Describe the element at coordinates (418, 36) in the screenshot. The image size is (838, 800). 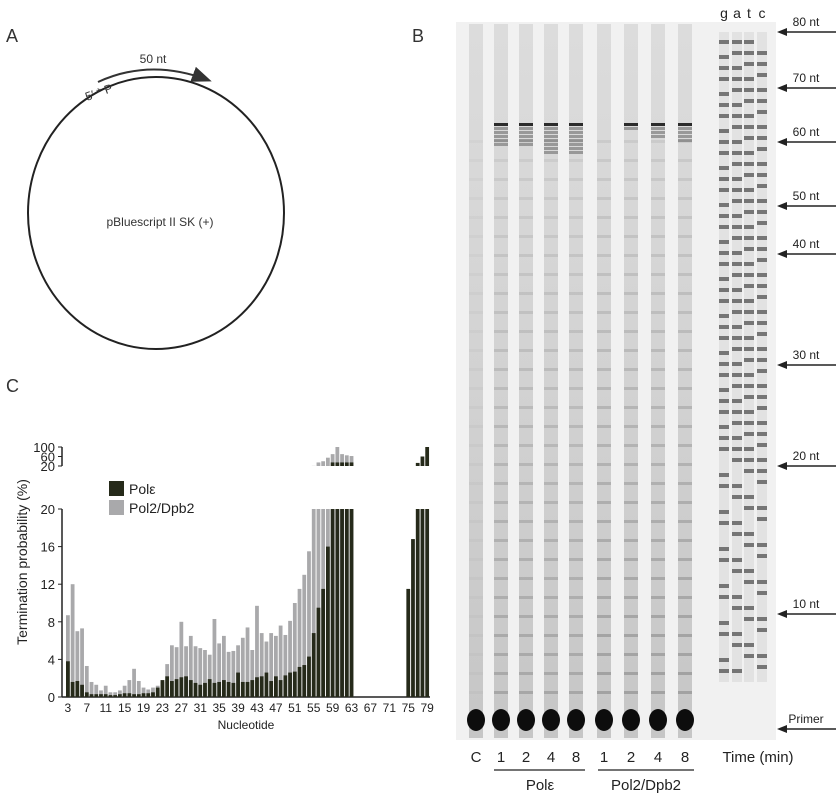
I see `panel-b-label: B` at that location.